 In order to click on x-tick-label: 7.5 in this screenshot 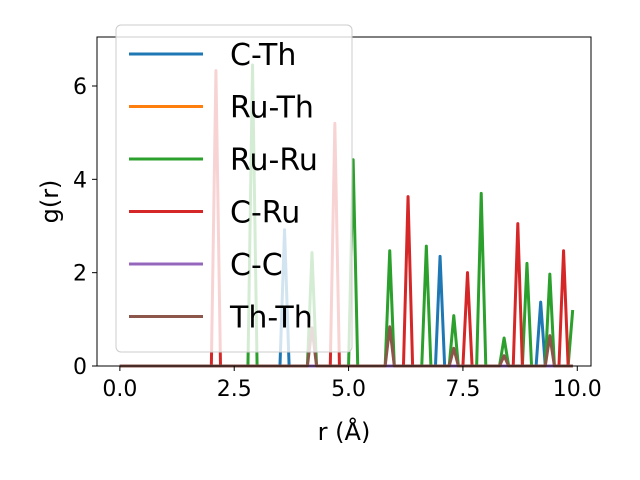, I will do `click(462, 389)`.